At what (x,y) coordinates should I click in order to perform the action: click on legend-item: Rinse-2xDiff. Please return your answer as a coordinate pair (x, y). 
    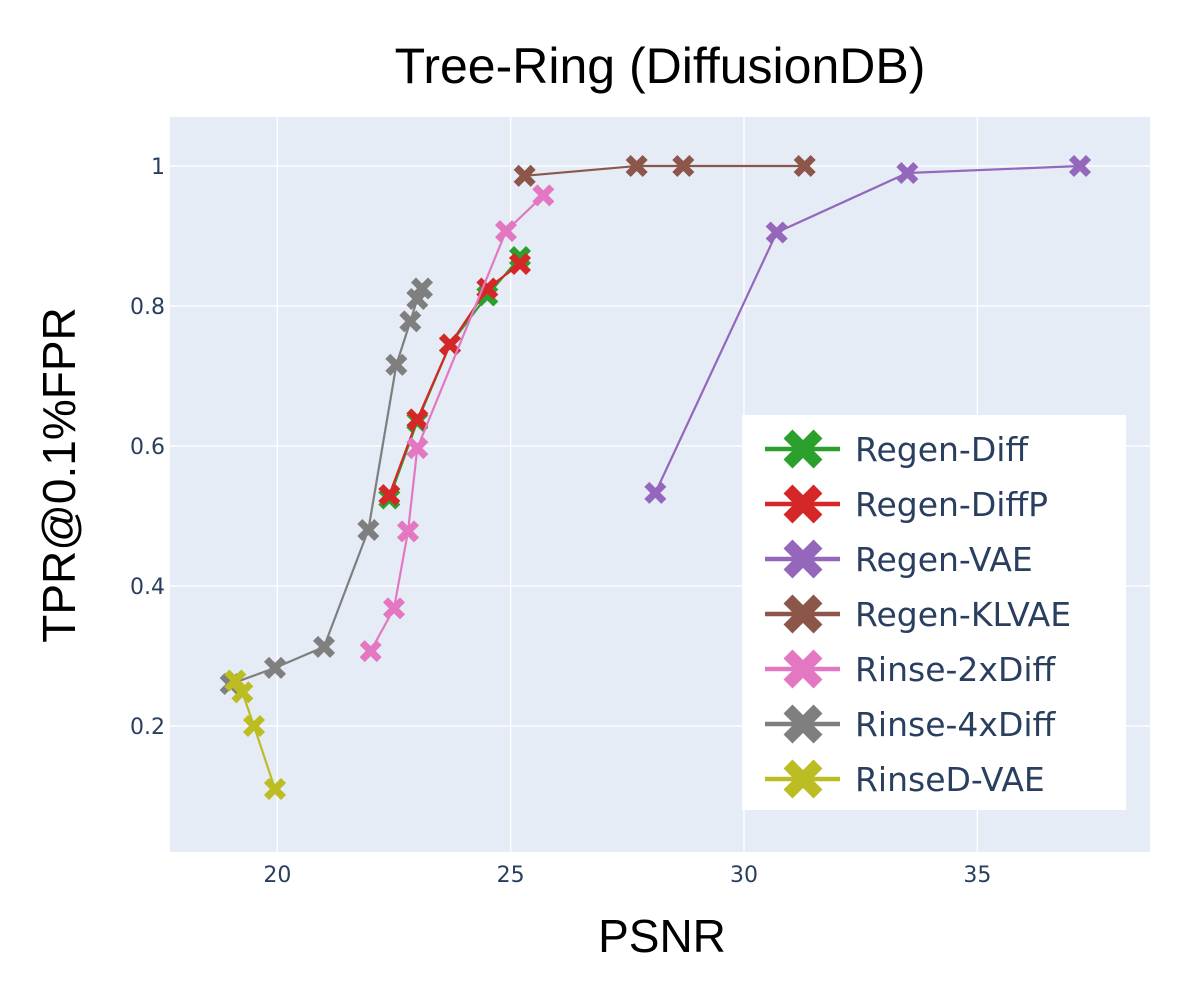
    Looking at the image, I should click on (911, 669).